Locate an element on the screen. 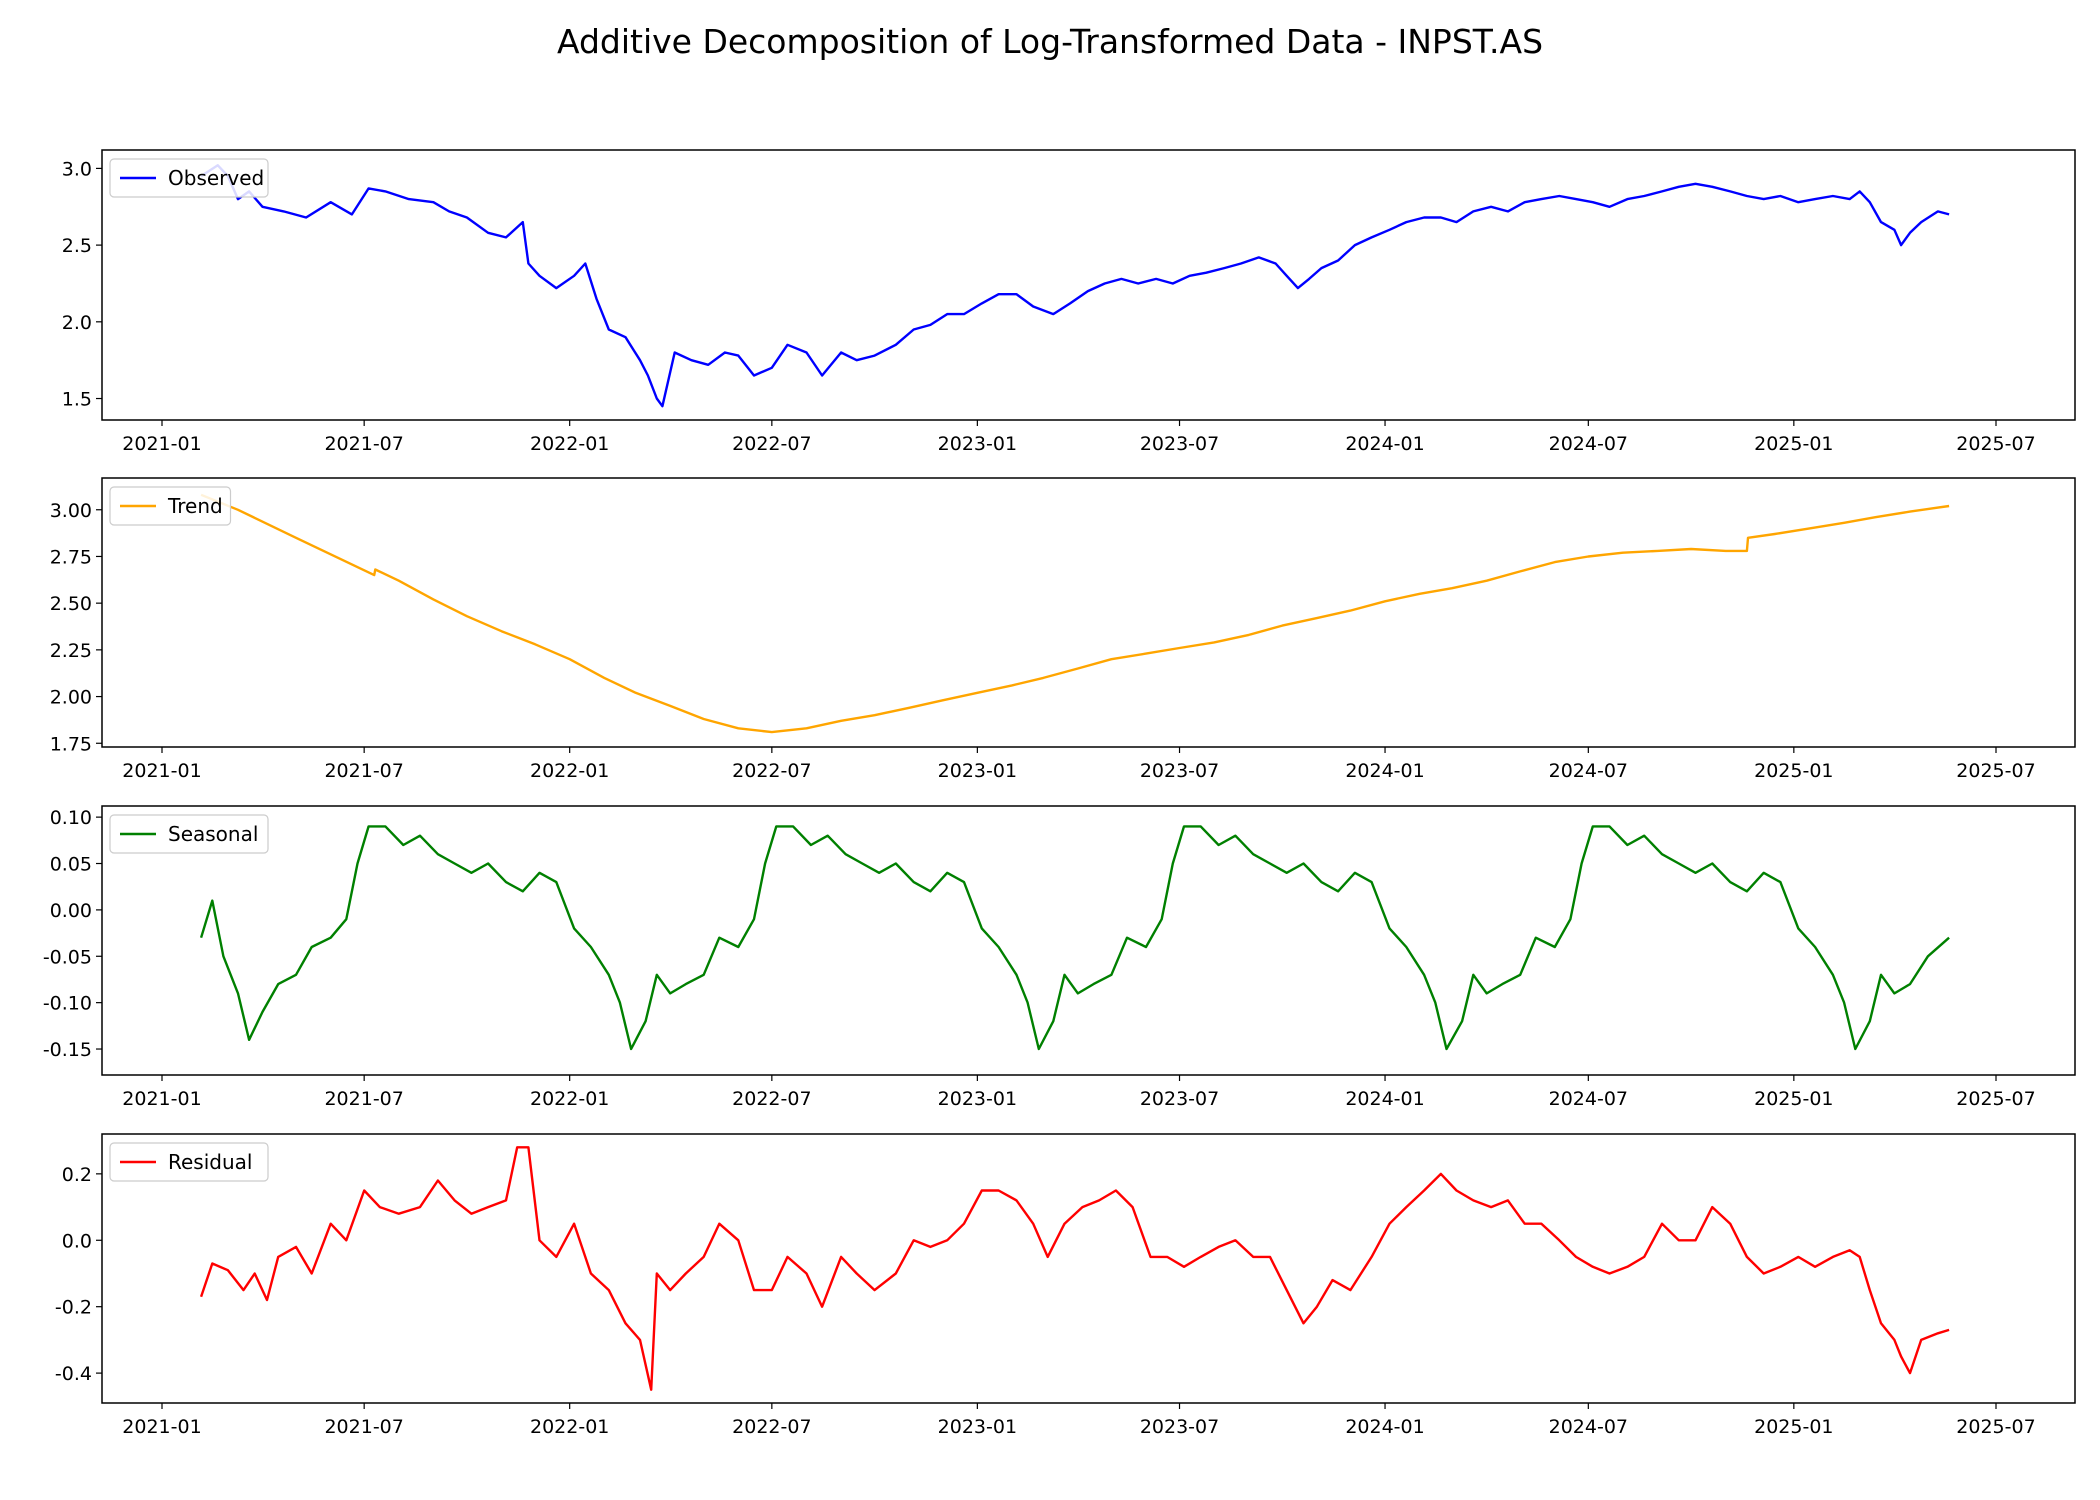  y-tick-label: 2.0 is located at coordinates (77, 323).